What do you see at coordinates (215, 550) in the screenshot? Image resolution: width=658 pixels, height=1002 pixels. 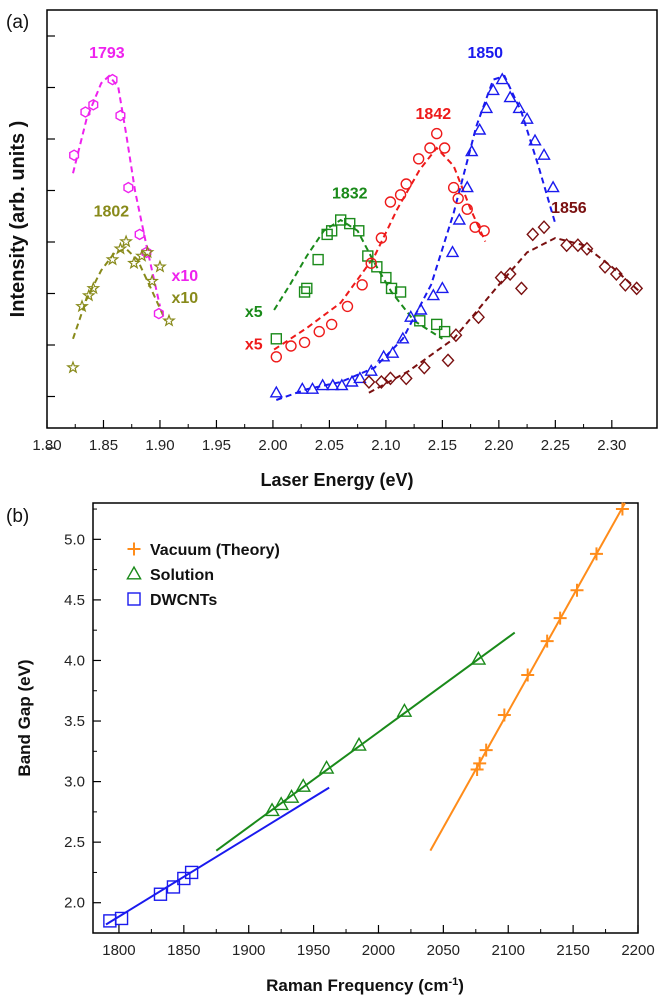 I see `legend-label: Vacuum (Theory)` at bounding box center [215, 550].